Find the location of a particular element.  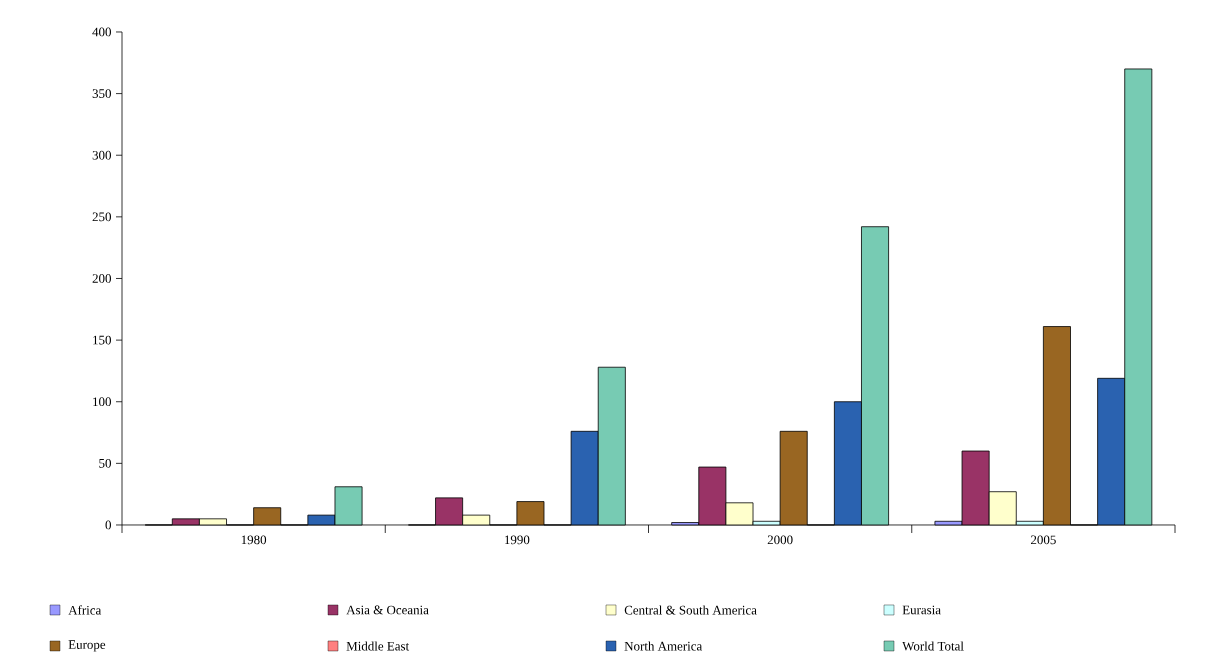

x-tick-label: 2000 is located at coordinates (780, 540).